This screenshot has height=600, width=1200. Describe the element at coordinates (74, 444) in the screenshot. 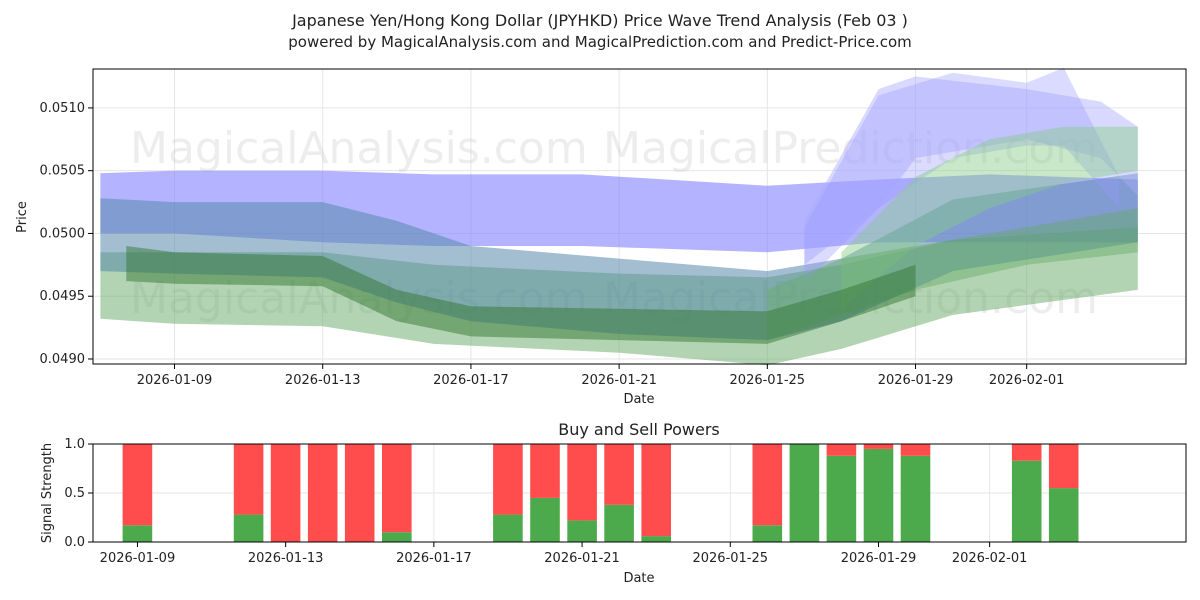

I see `power-y-tick-label: 1.0` at that location.